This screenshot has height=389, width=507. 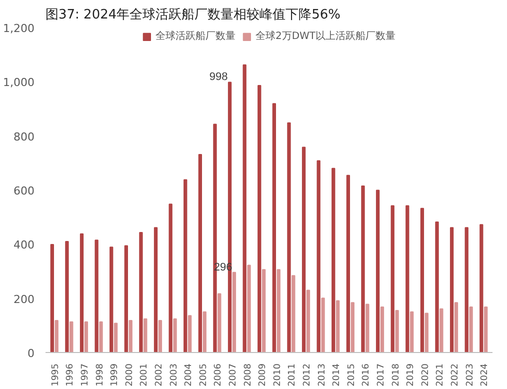 I want to click on x-tick-label: 2001, so click(x=145, y=375).